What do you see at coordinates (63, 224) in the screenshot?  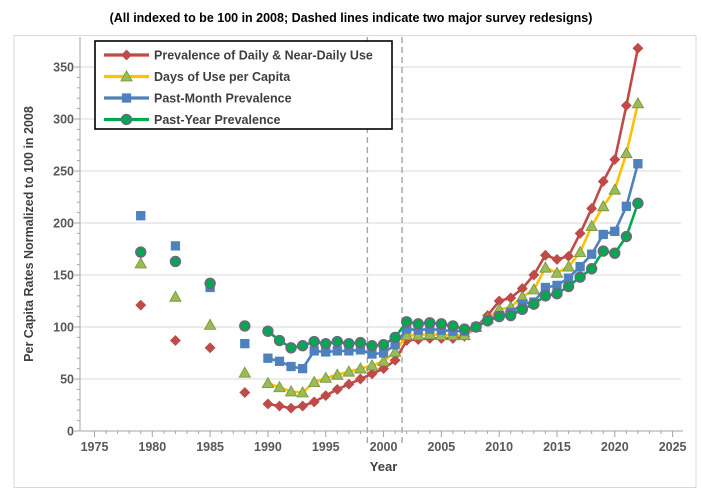 I see `y-tick-label-200: 200` at bounding box center [63, 224].